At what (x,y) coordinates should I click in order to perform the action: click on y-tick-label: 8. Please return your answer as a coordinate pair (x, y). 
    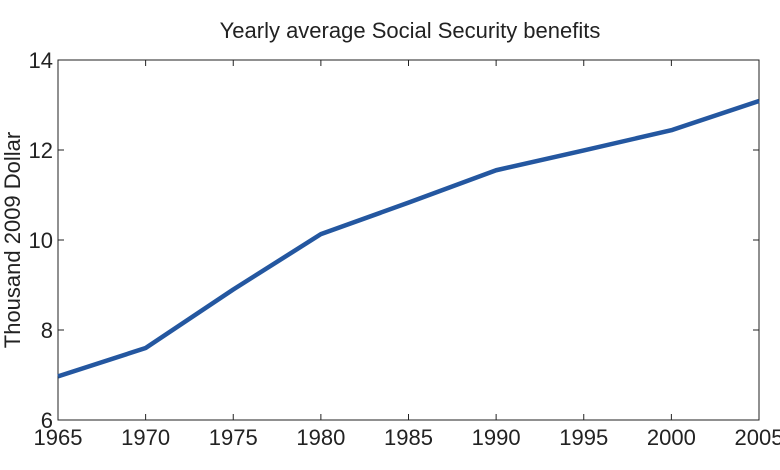
    Looking at the image, I should click on (47, 330).